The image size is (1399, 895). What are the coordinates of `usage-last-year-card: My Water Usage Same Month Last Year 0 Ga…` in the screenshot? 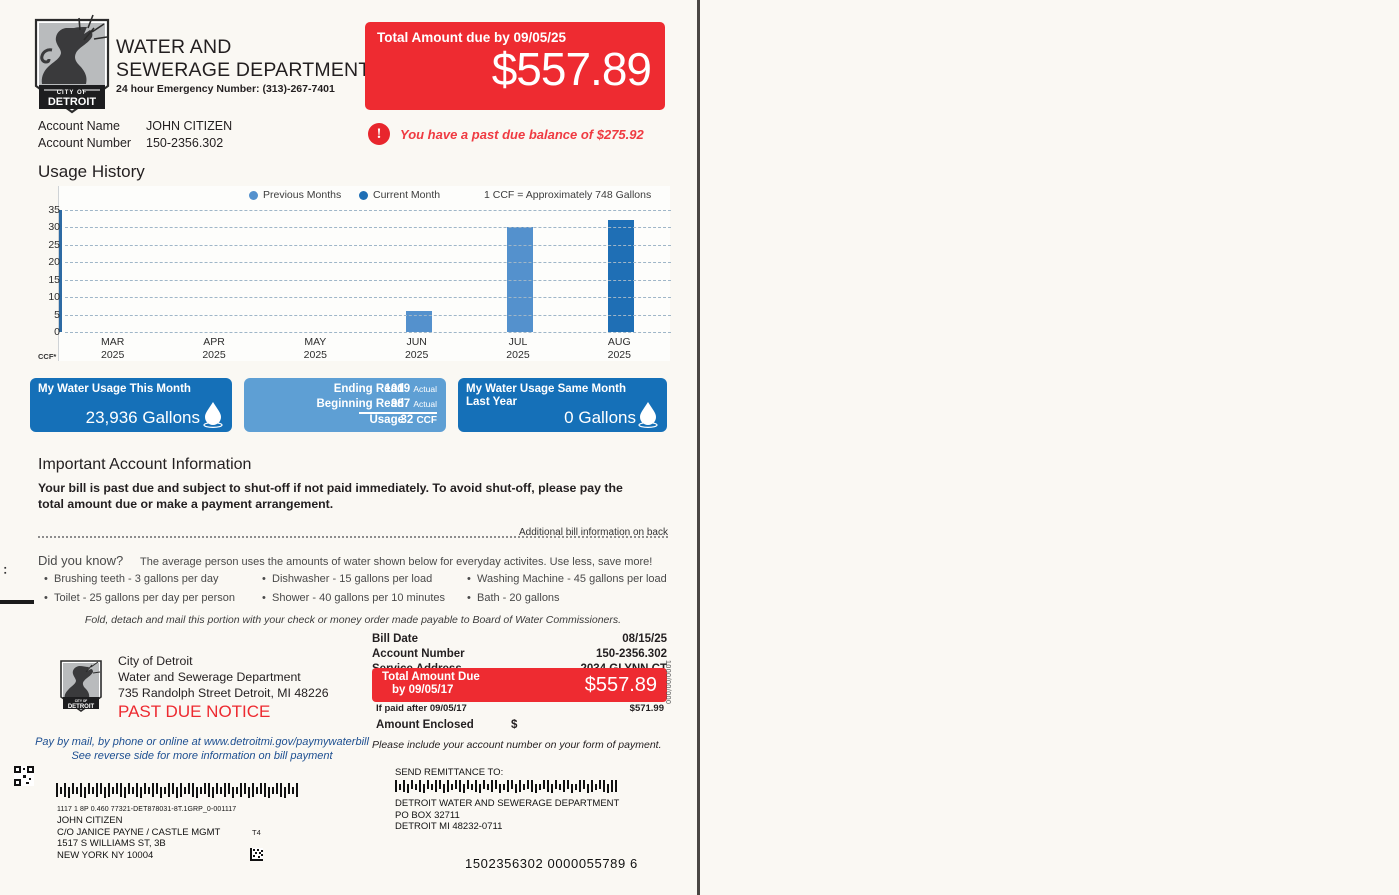 It's located at (562, 405).